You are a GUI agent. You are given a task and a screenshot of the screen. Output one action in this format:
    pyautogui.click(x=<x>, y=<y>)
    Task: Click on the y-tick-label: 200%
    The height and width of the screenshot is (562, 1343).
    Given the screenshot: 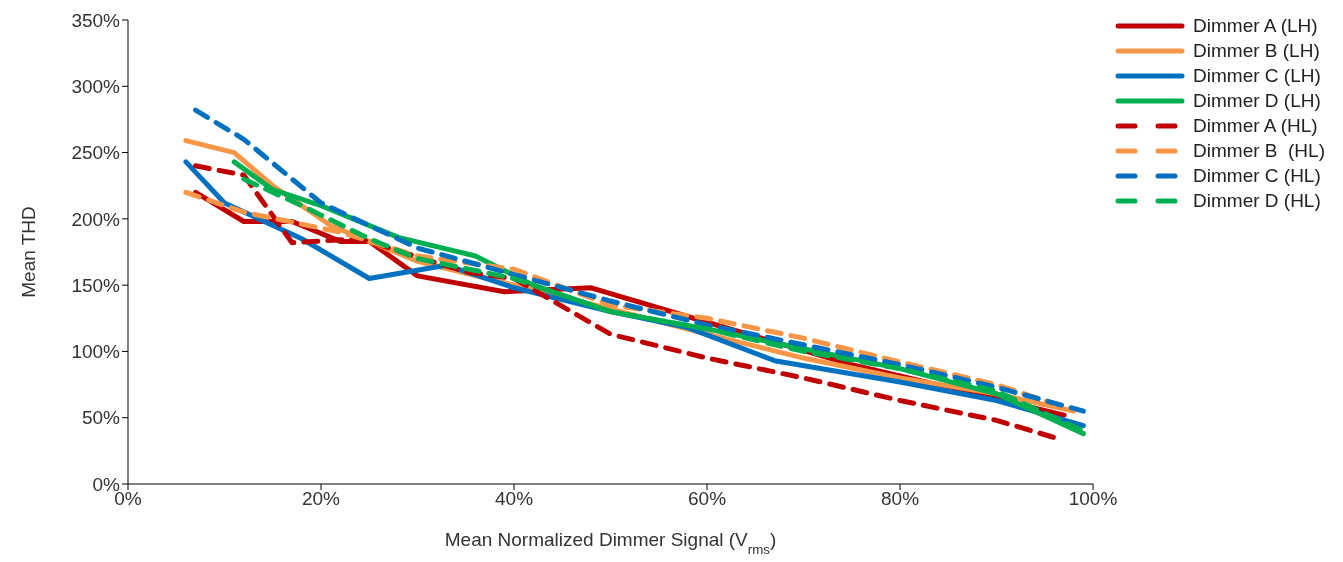 What is the action you would take?
    pyautogui.click(x=96, y=219)
    